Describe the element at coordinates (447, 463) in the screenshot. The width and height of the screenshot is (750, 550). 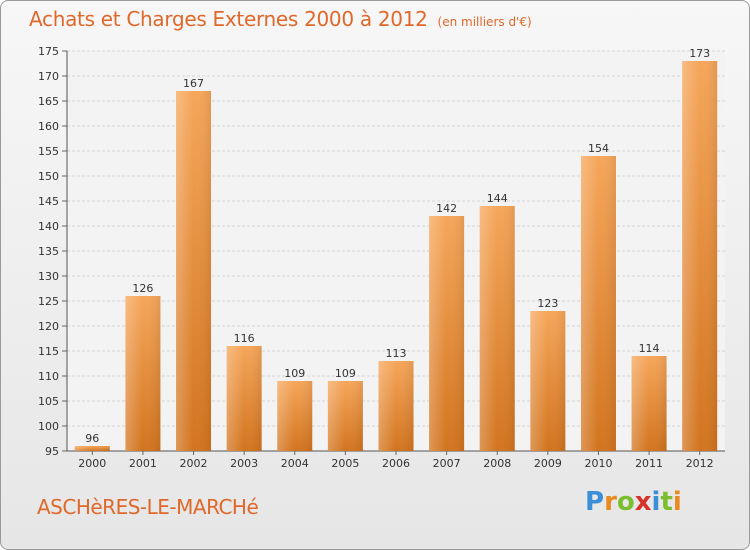
I see `x-tick-label: 2007` at that location.